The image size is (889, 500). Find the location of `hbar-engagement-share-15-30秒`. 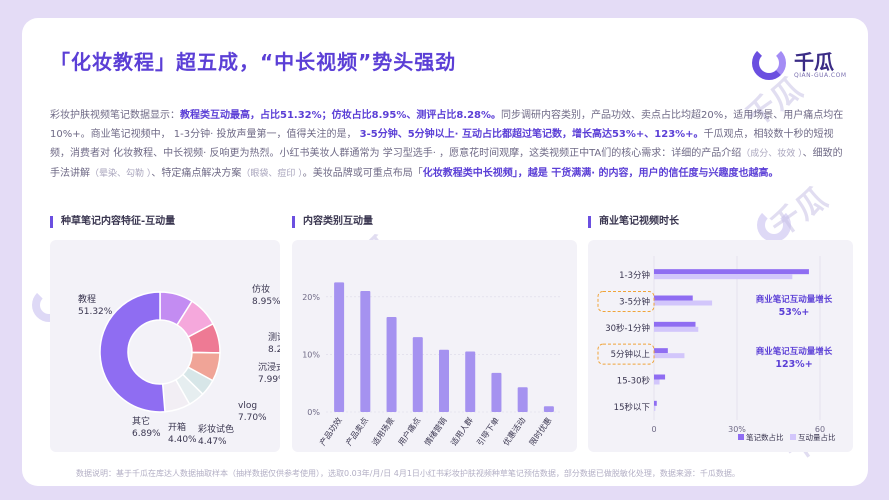

hbar-engagement-share-15-30秒 is located at coordinates (657, 382).